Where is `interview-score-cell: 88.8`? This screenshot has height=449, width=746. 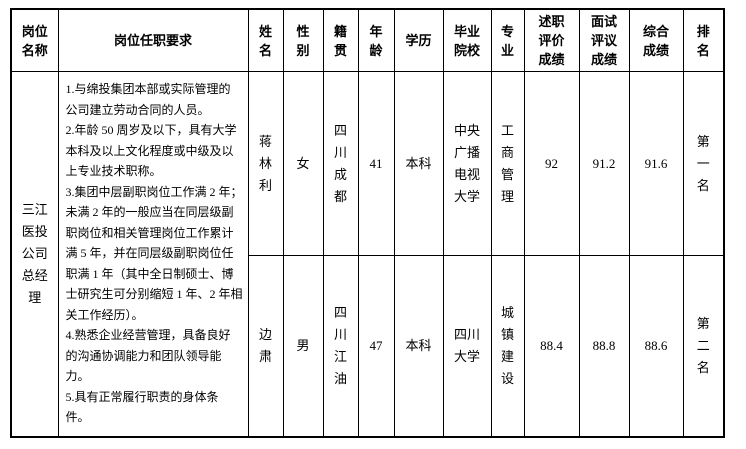
interview-score-cell: 88.8 is located at coordinates (604, 346).